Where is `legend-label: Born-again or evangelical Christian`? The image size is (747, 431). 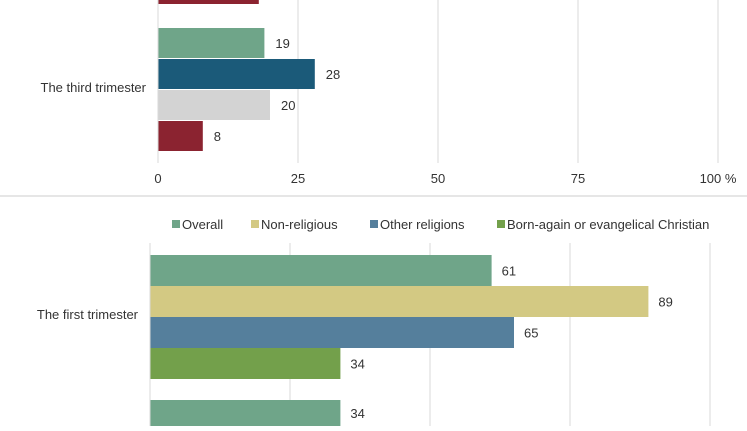 legend-label: Born-again or evangelical Christian is located at coordinates (608, 224).